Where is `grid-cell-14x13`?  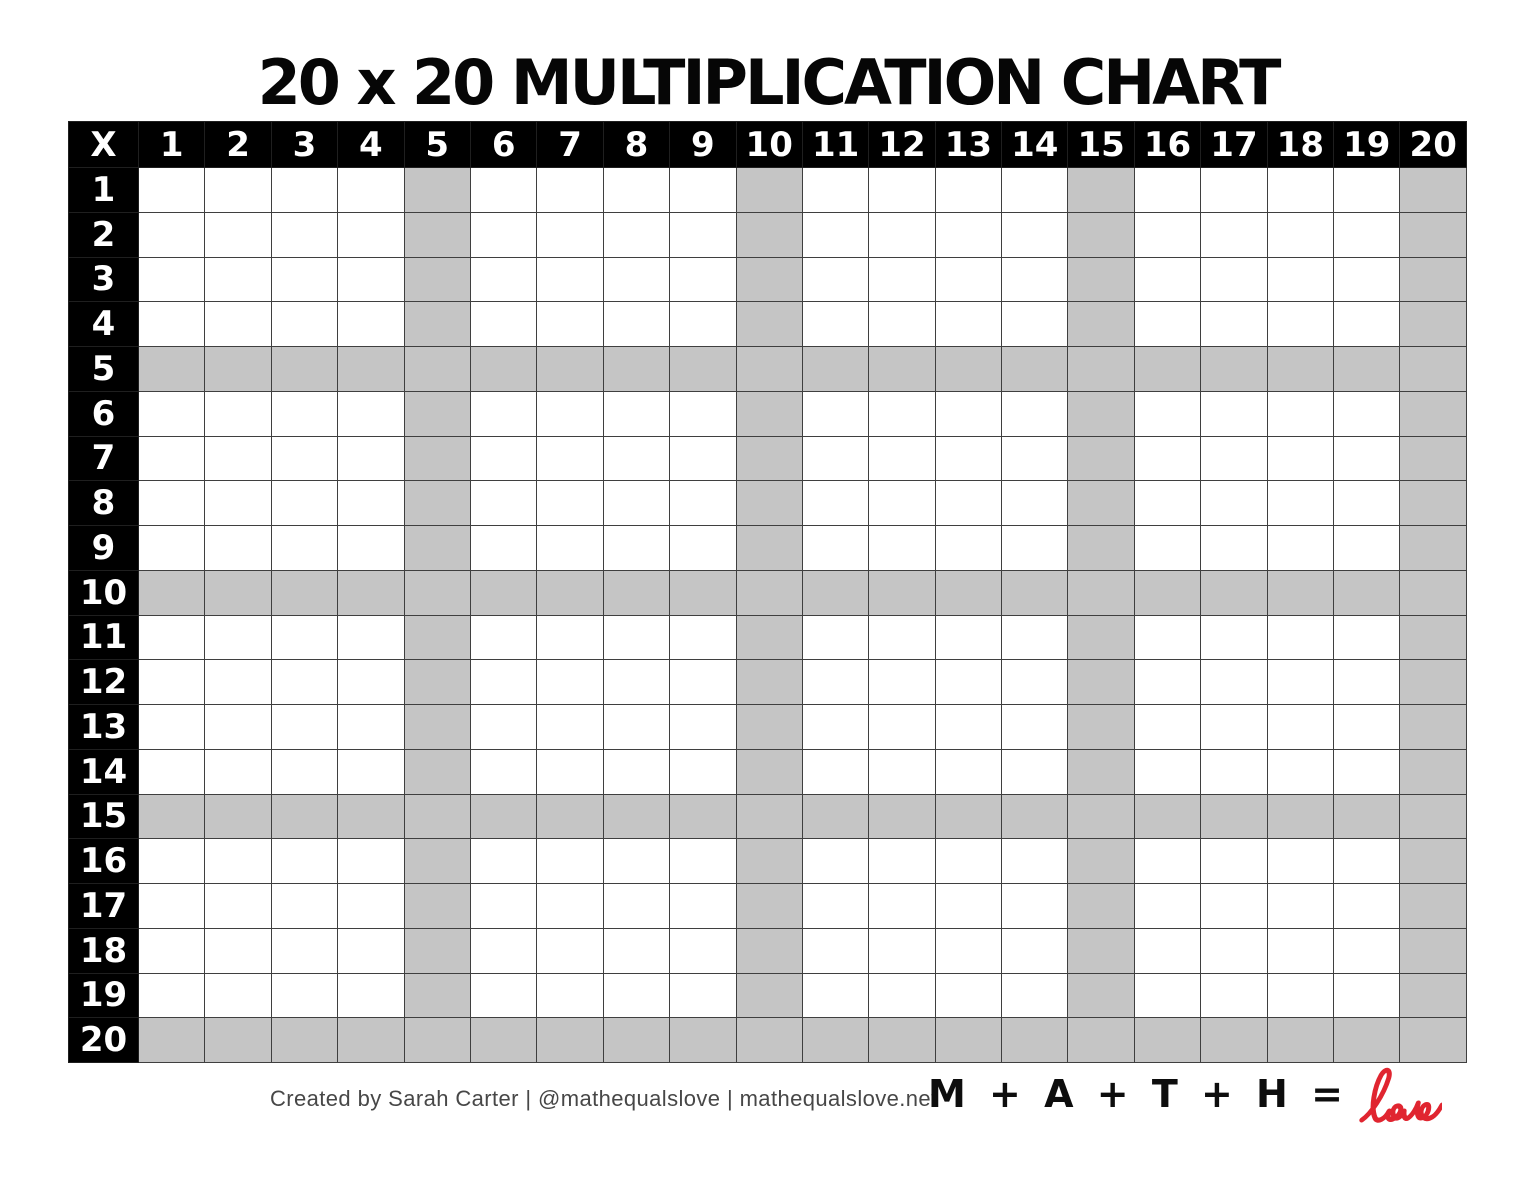 grid-cell-14x13 is located at coordinates (968, 771).